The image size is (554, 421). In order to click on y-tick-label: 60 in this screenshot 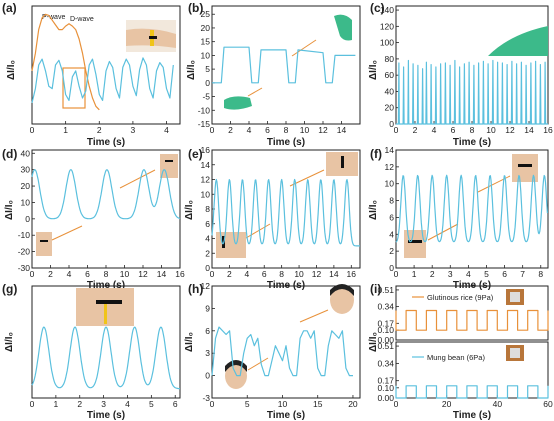, I will do `click(390, 75)`.